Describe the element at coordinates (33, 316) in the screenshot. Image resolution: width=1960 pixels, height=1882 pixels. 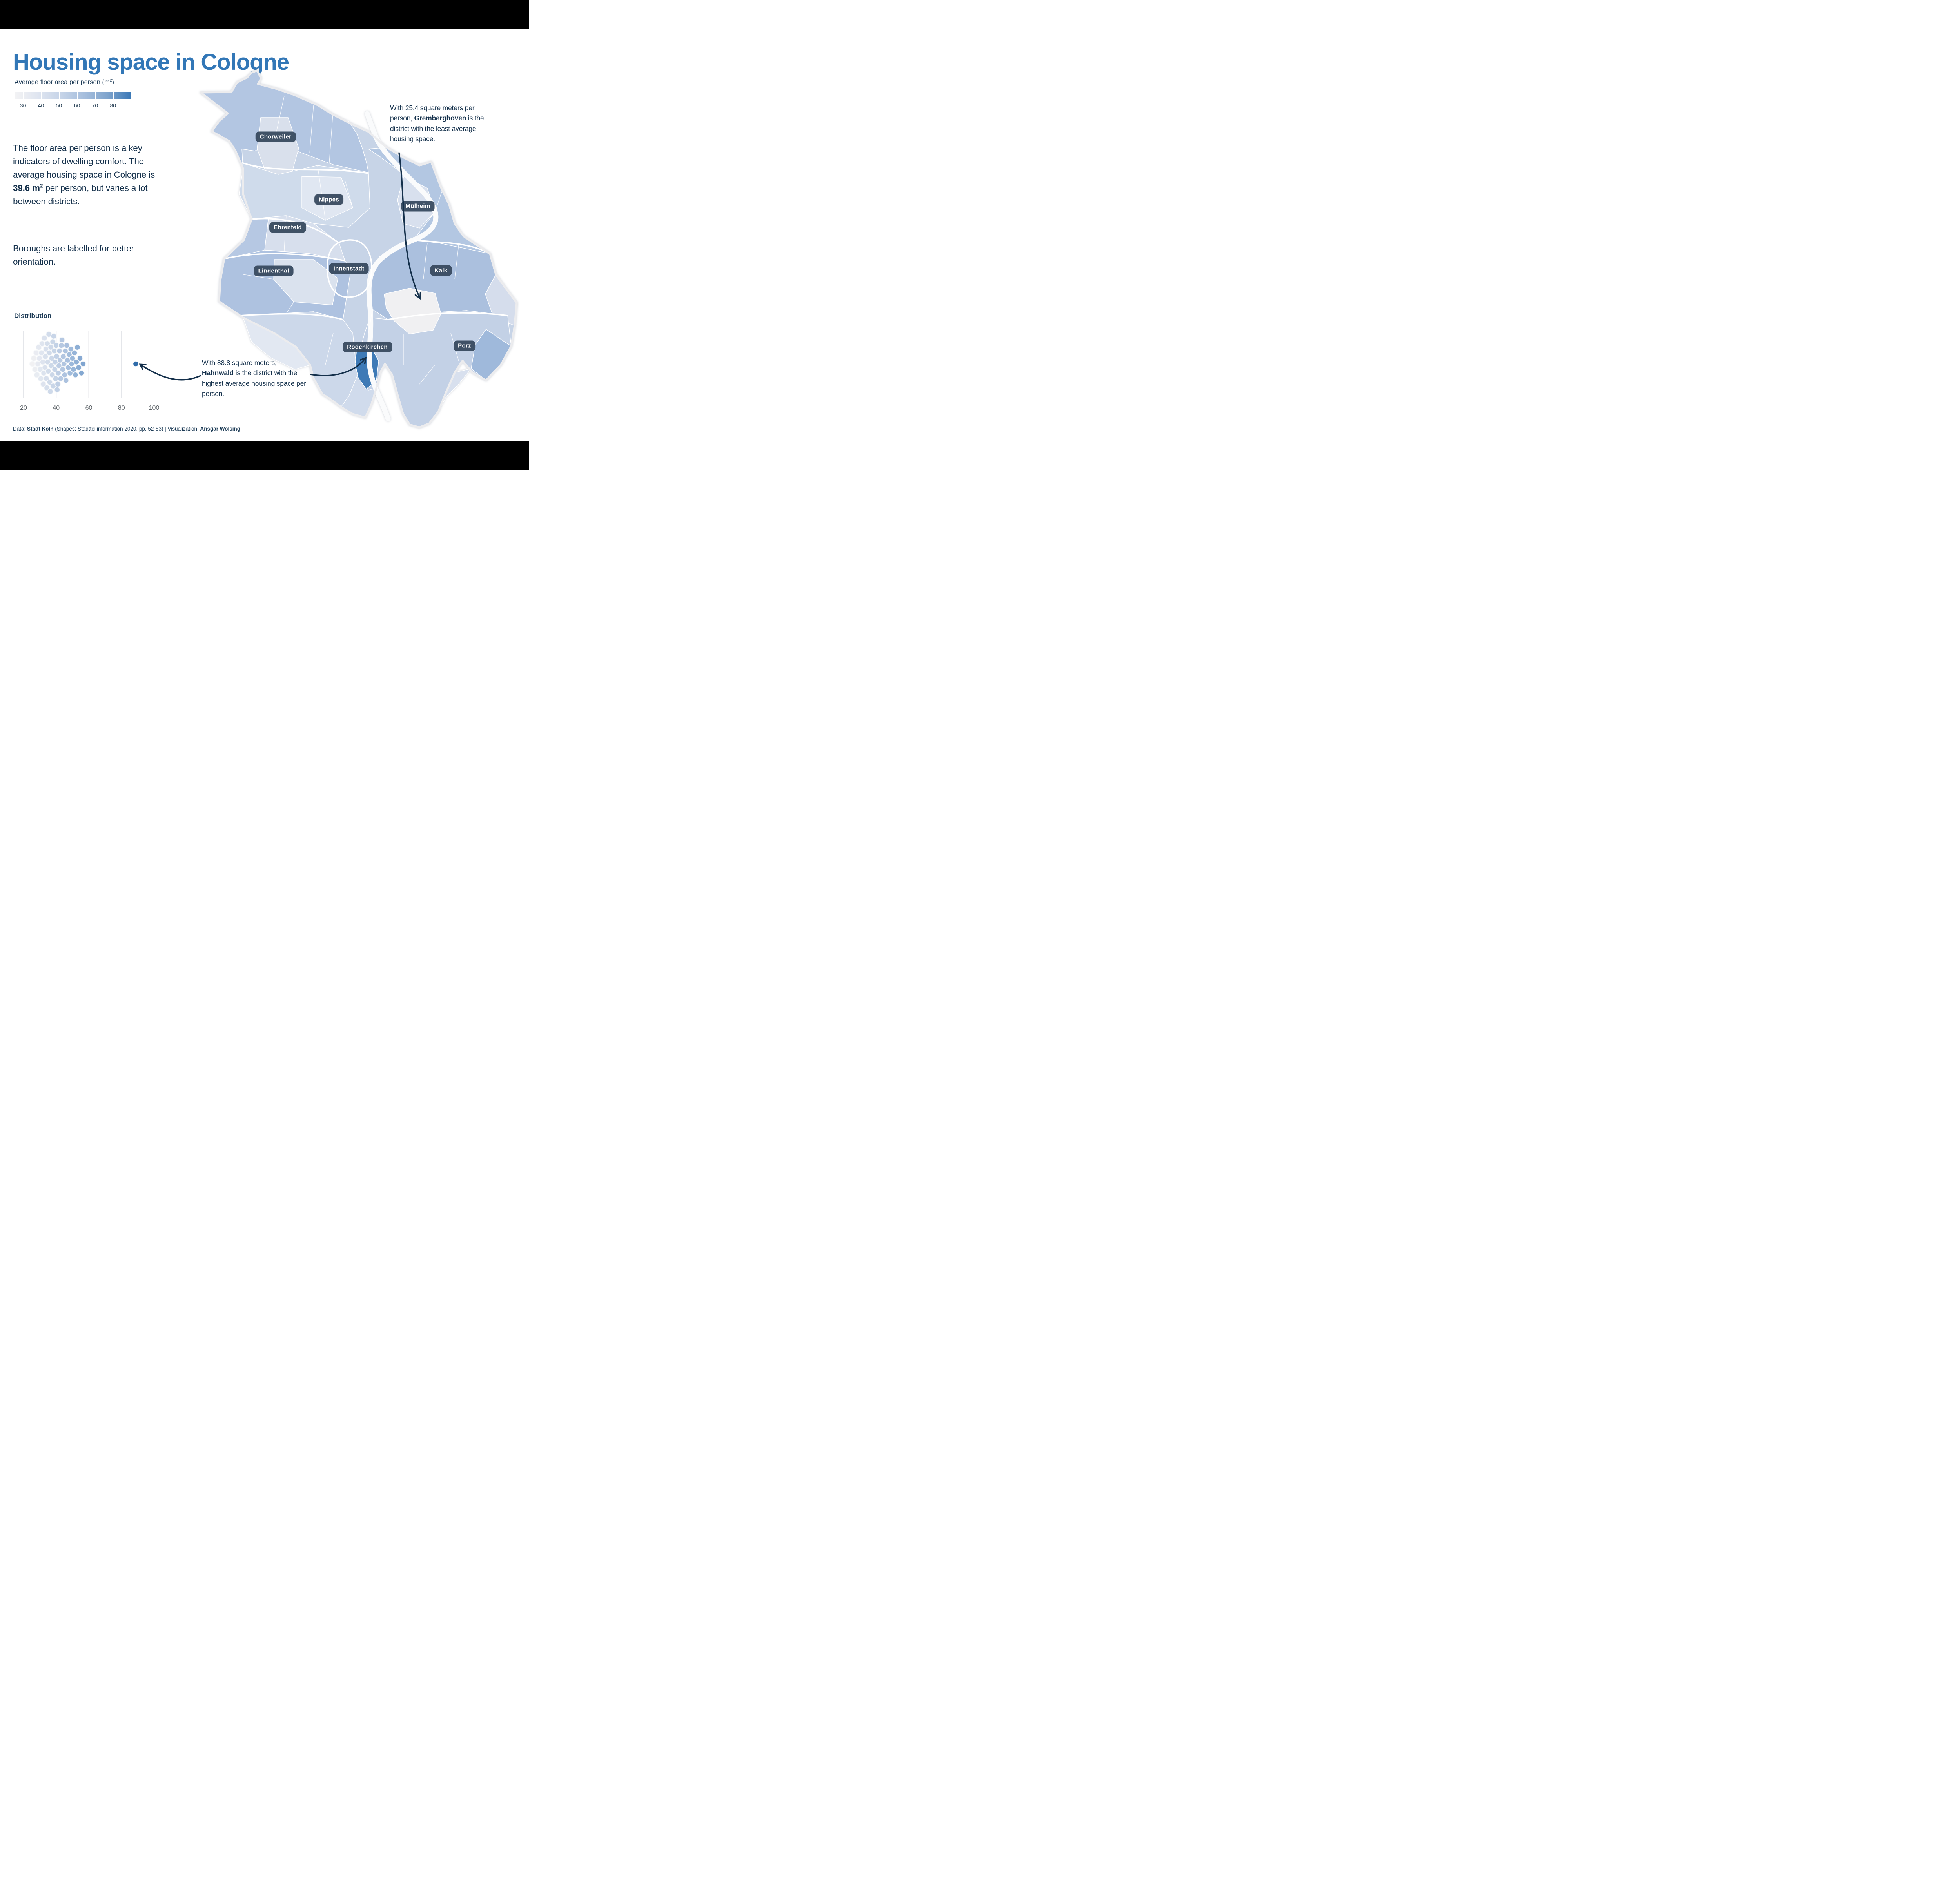
I see `distribution-heading: Distribution` at that location.